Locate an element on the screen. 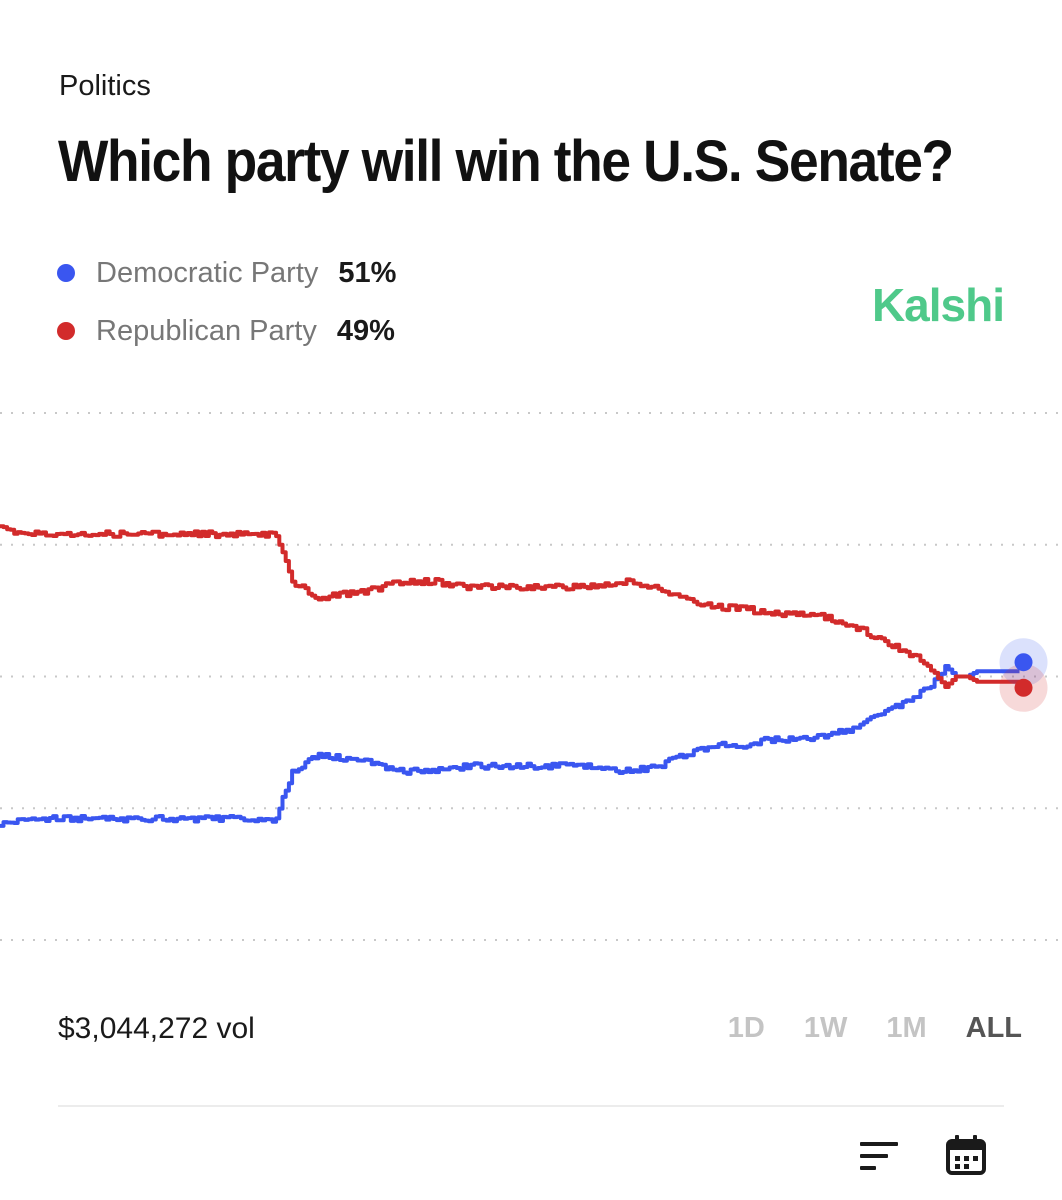 This screenshot has height=1200, width=1062. legend-swatch-democratic is located at coordinates (66, 273).